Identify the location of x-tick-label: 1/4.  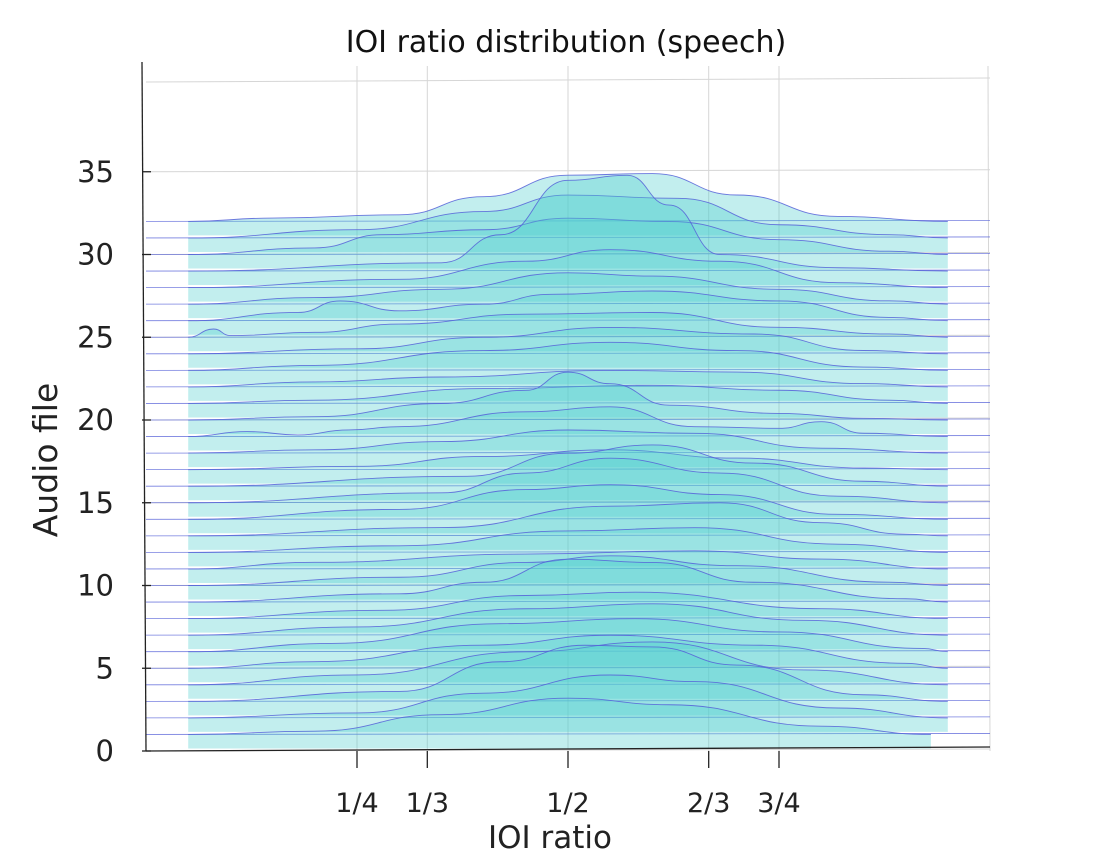
(356, 803).